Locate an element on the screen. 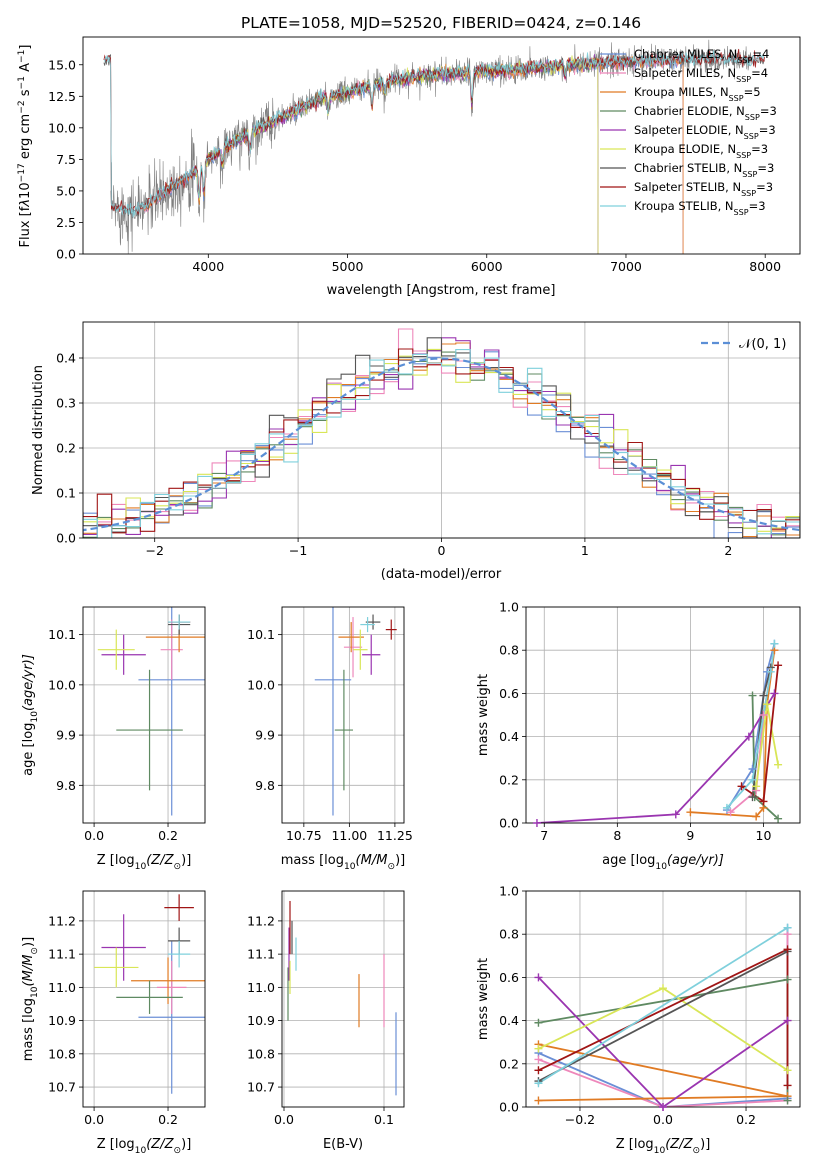 This screenshot has height=1170, width=819. spectrum-y-label-part: −1 is located at coordinates (22, 56).